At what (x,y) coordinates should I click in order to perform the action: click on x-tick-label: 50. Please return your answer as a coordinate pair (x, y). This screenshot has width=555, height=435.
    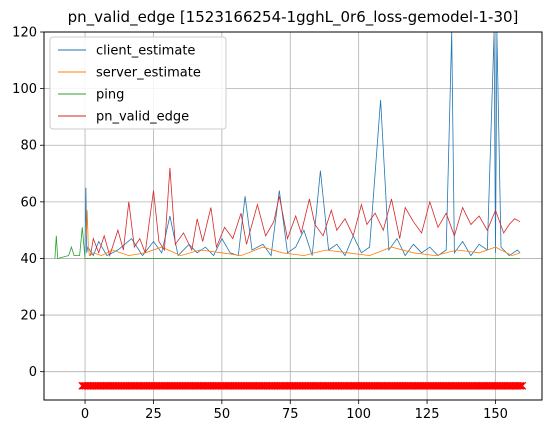
    Looking at the image, I should click on (222, 414).